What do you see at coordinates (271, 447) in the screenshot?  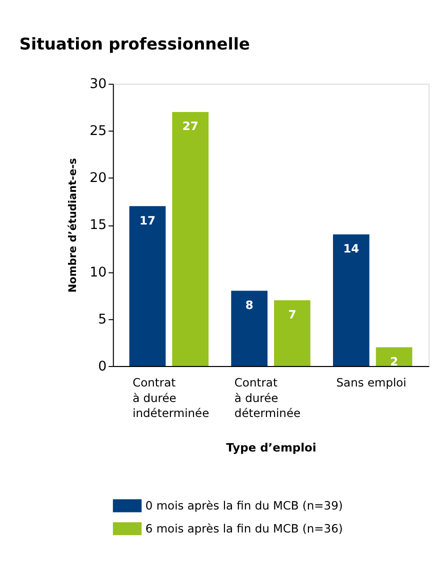 I see `x-axis-title: Type d’emploi` at bounding box center [271, 447].